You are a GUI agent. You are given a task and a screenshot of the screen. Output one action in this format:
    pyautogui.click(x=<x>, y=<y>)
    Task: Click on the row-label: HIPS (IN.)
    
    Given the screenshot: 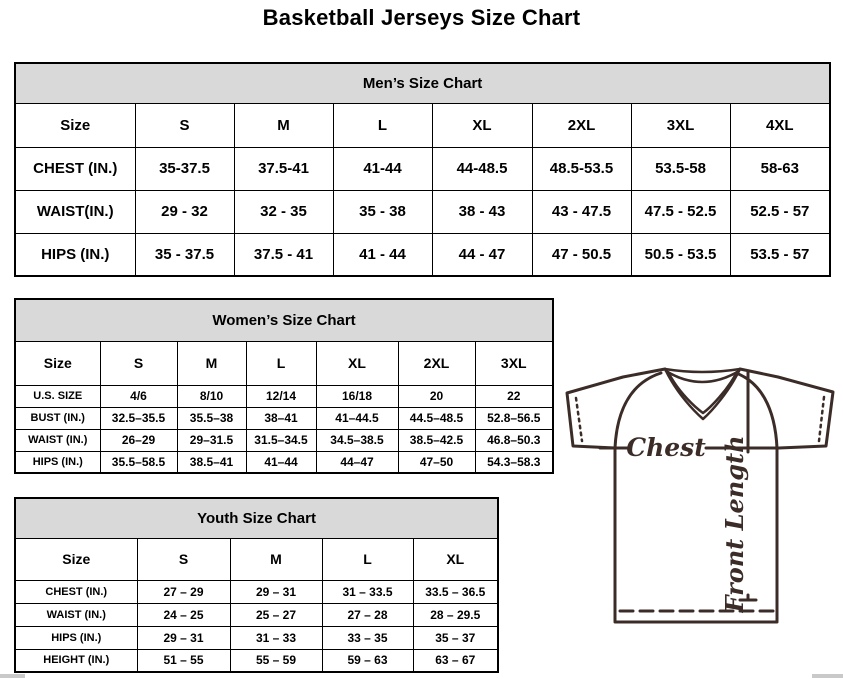 What is the action you would take?
    pyautogui.click(x=75, y=254)
    